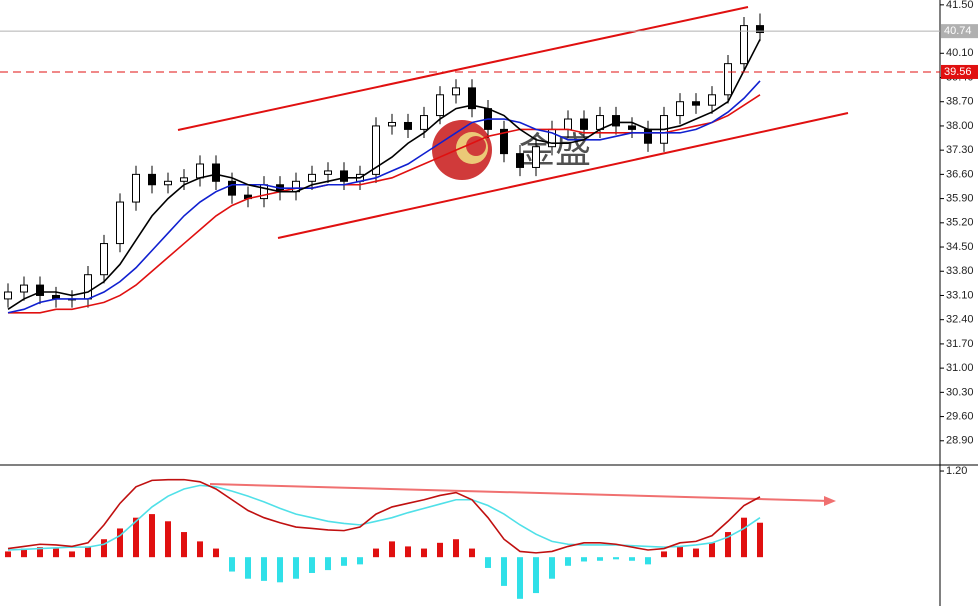 The width and height of the screenshot is (978, 606). I want to click on y-tick-label: 41.50, so click(960, 5).